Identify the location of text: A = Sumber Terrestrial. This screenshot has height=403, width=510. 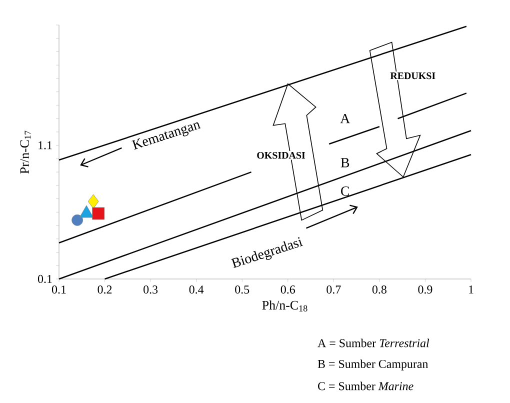
(374, 343).